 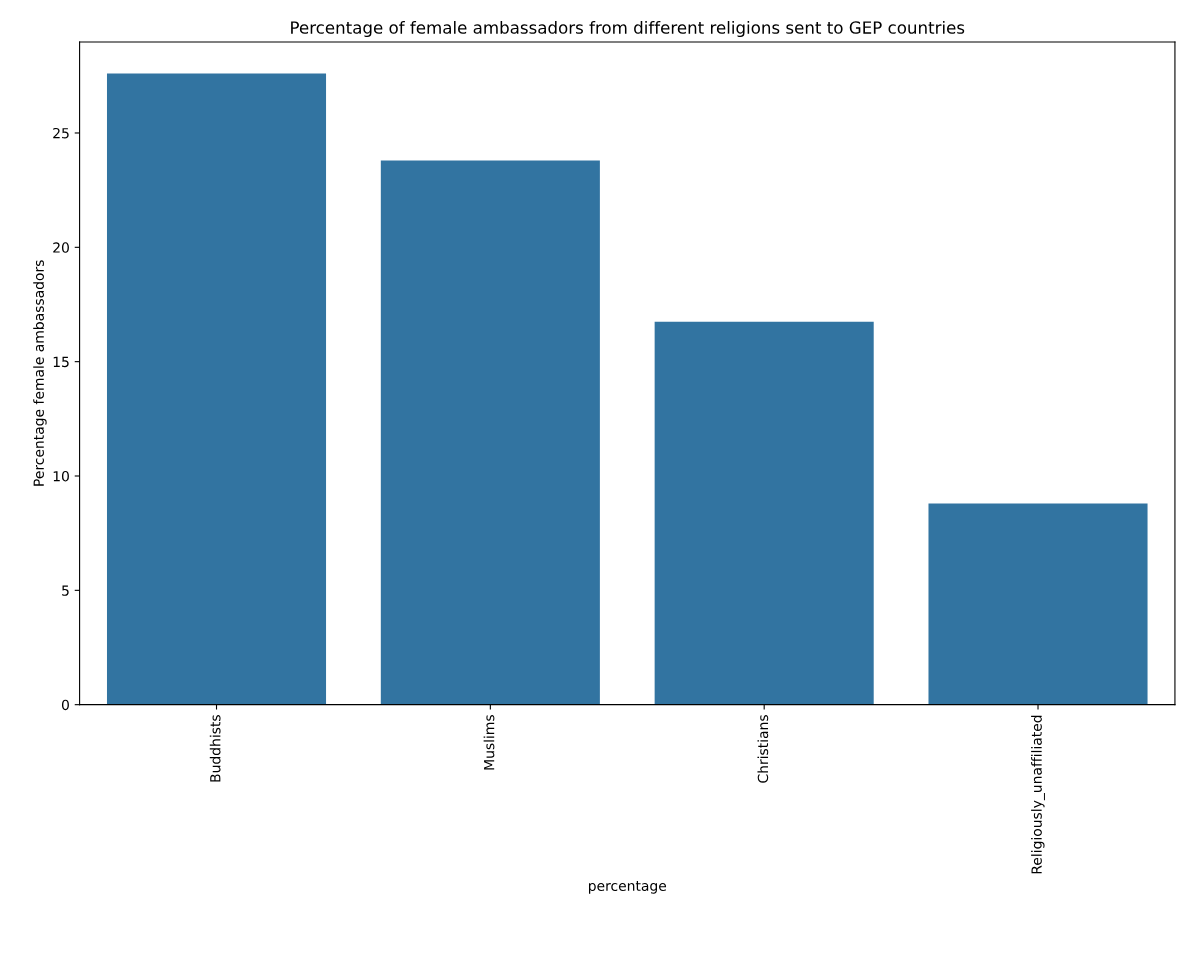 What do you see at coordinates (489, 742) in the screenshot?
I see `x-tick-label: Muslims` at bounding box center [489, 742].